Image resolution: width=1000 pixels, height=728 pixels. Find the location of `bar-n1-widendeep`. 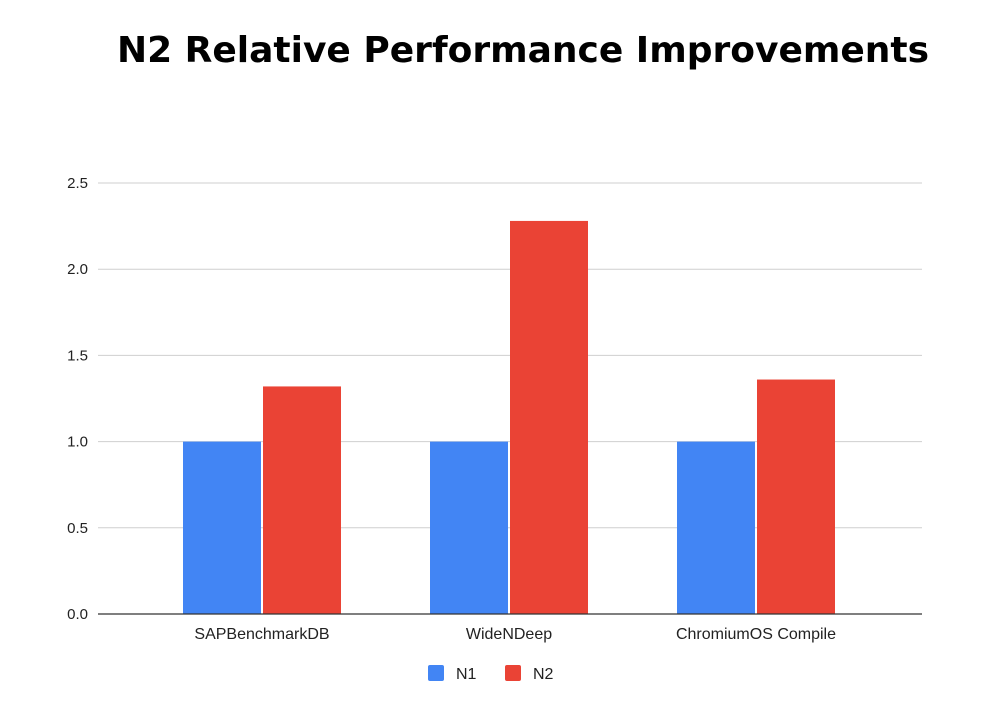

bar-n1-widendeep is located at coordinates (469, 527).